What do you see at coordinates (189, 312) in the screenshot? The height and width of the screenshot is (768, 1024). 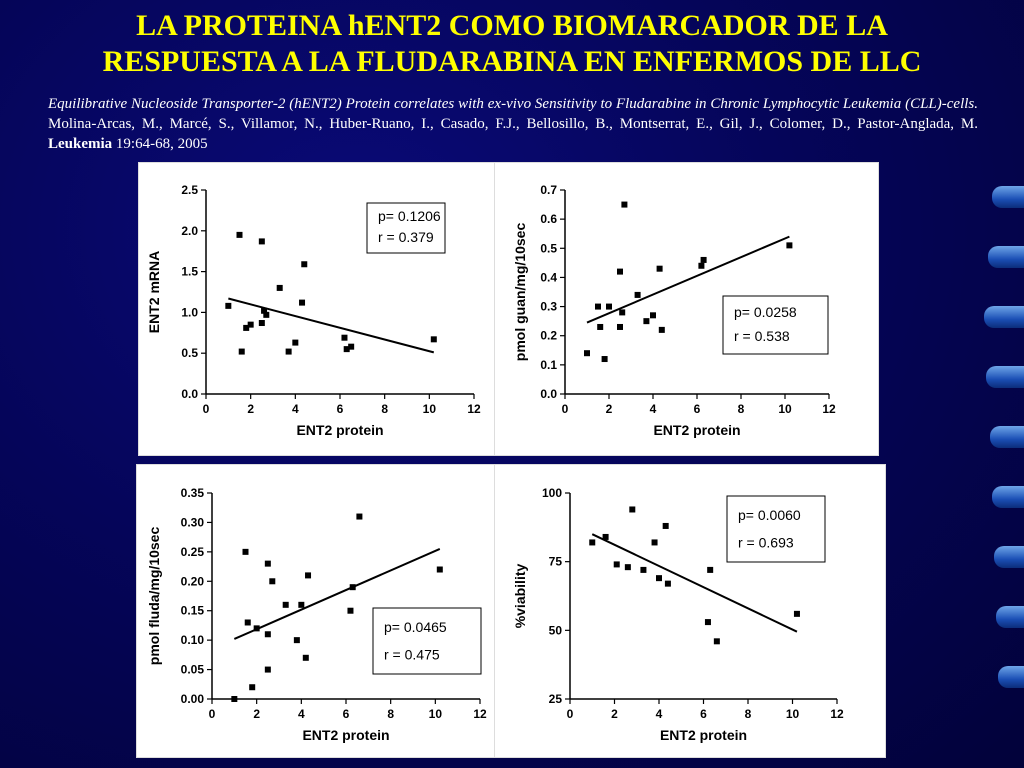 I see `y-tick-label: 1.0` at bounding box center [189, 312].